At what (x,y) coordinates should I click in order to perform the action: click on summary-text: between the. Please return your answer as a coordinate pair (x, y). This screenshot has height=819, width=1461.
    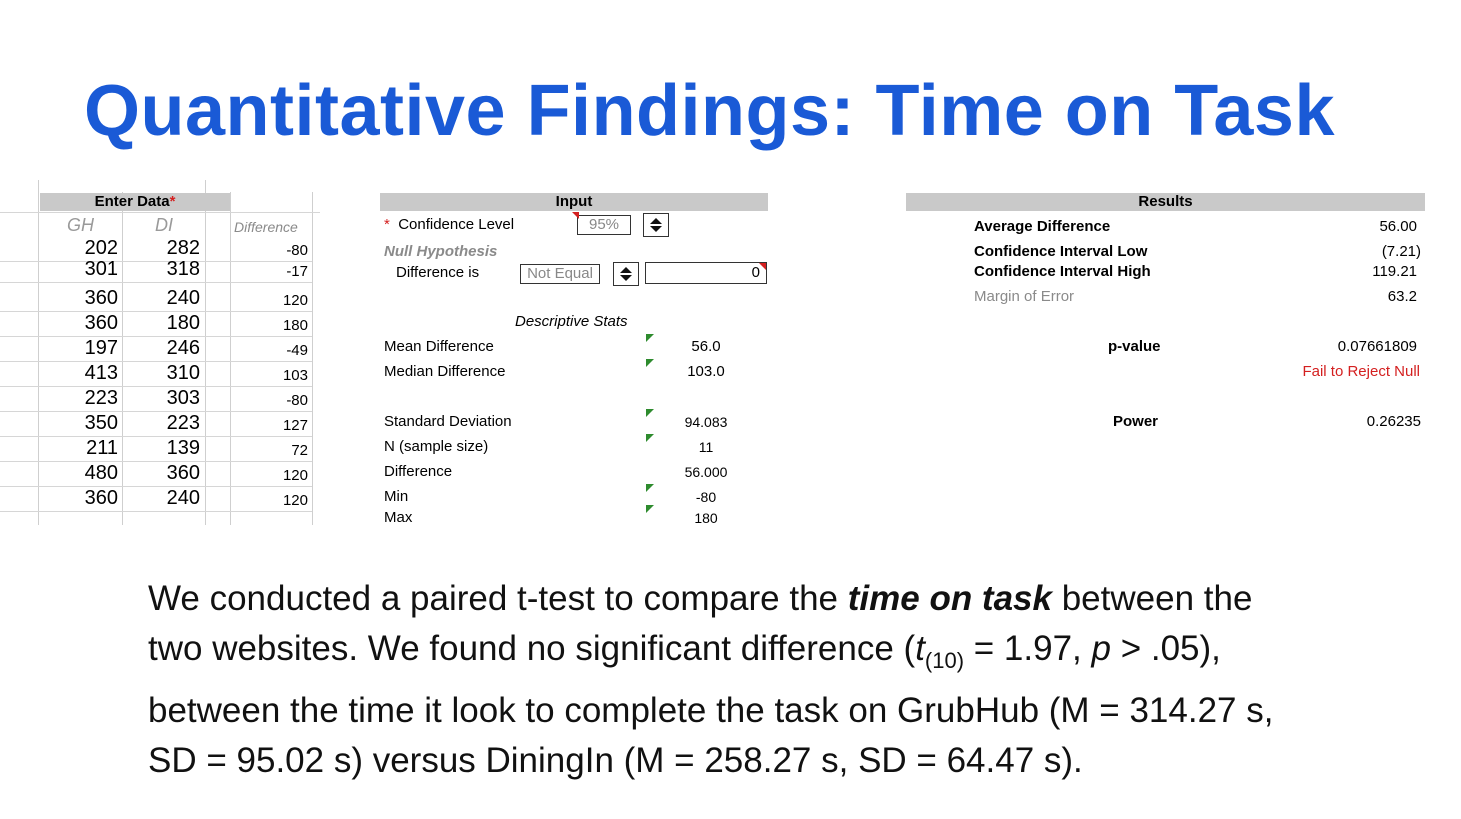
    Looking at the image, I should click on (1152, 598).